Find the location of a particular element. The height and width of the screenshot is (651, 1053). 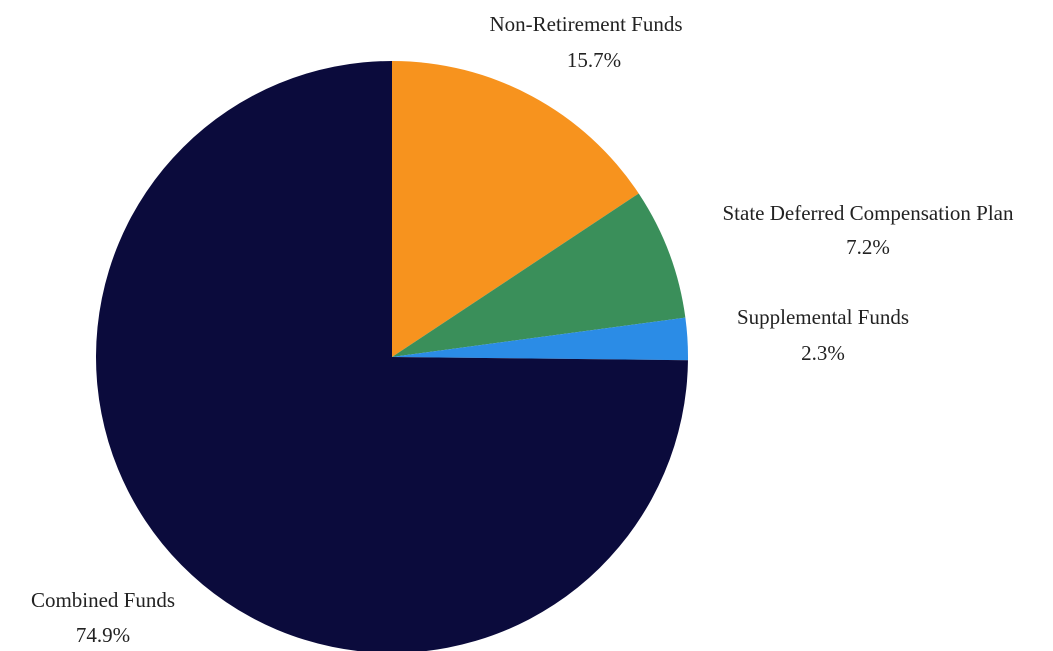

slice-value-combined-funds: 74.9% is located at coordinates (103, 635).